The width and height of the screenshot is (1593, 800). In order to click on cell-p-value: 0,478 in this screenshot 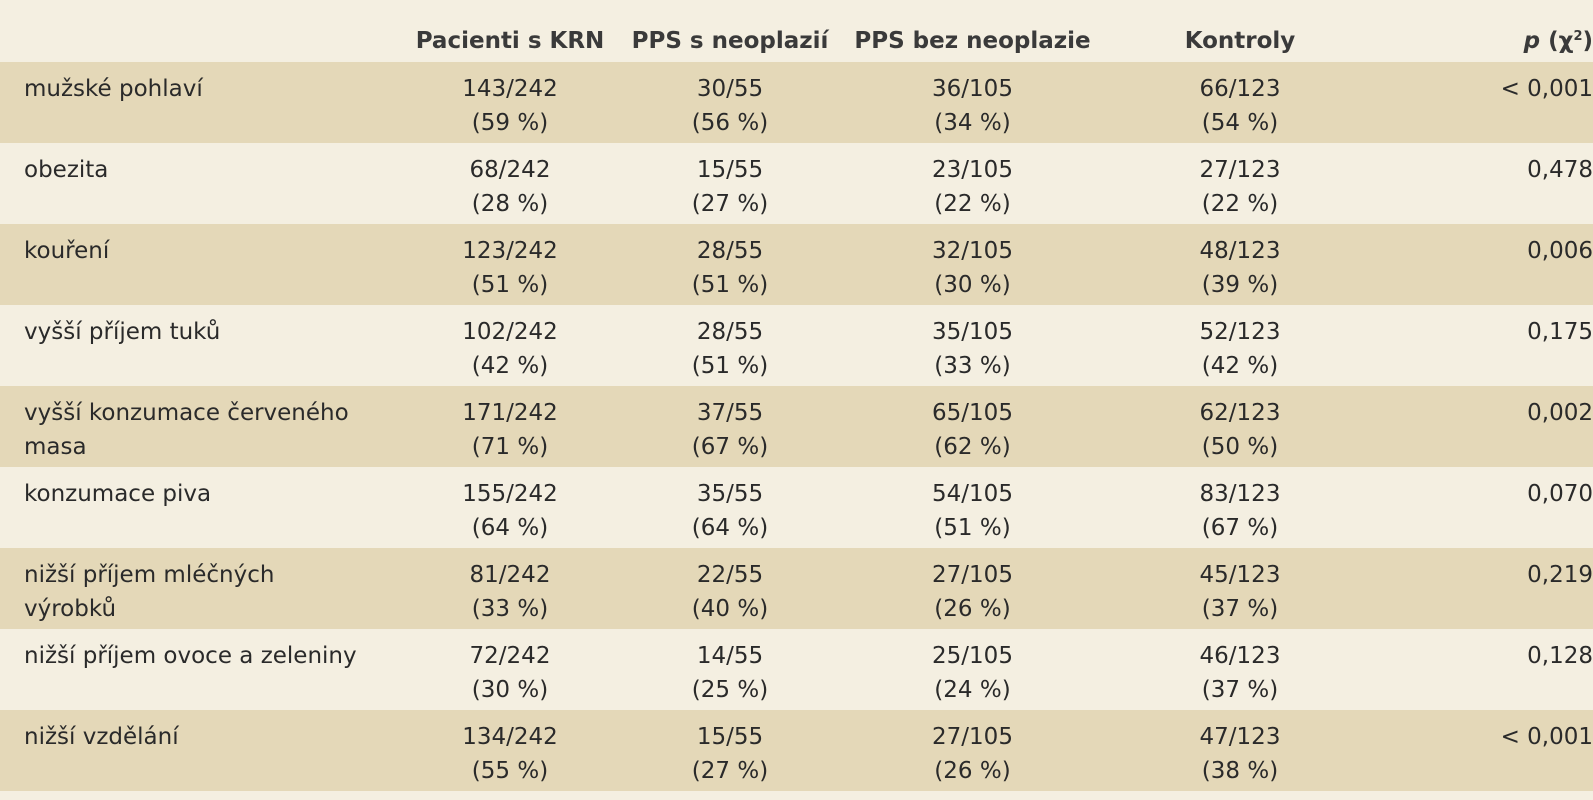, I will do `click(1484, 165)`.